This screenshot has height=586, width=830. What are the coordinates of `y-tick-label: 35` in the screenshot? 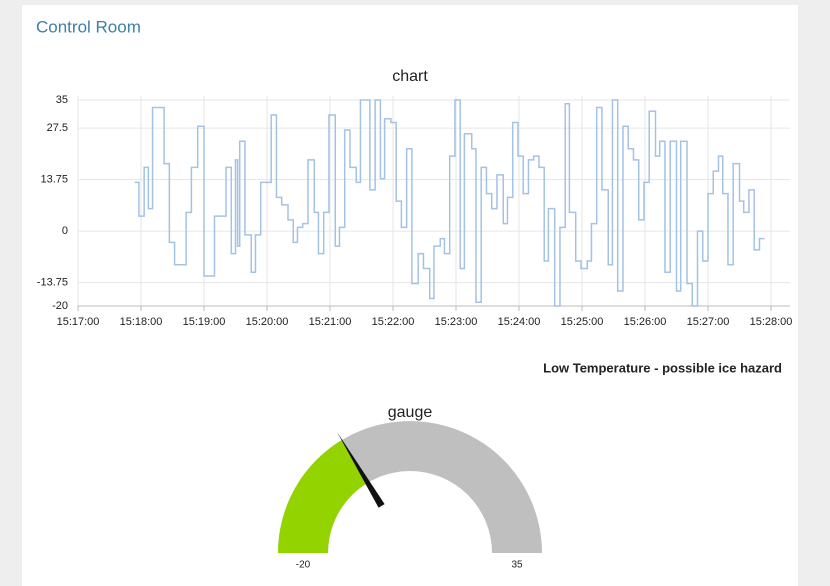 It's located at (62, 100).